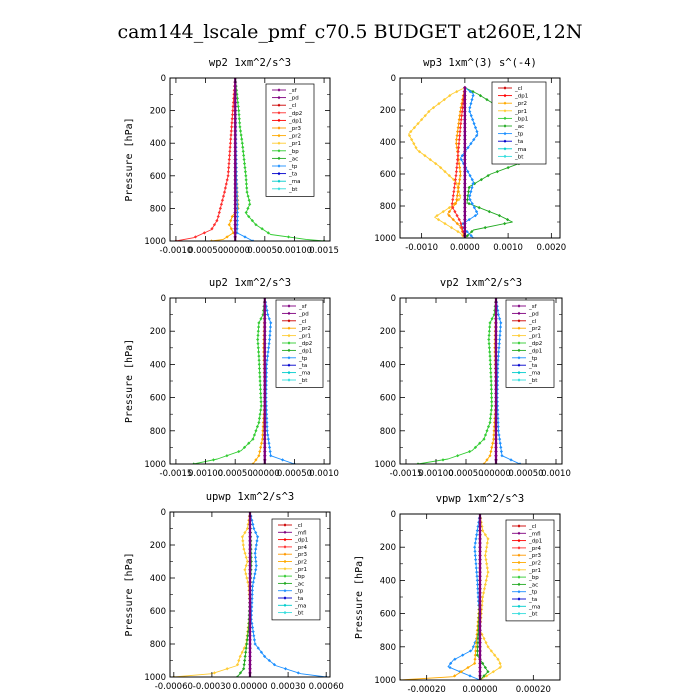 The height and width of the screenshot is (700, 700). Describe the element at coordinates (300, 563) in the screenshot. I see `legend-label: _pr2` at that location.